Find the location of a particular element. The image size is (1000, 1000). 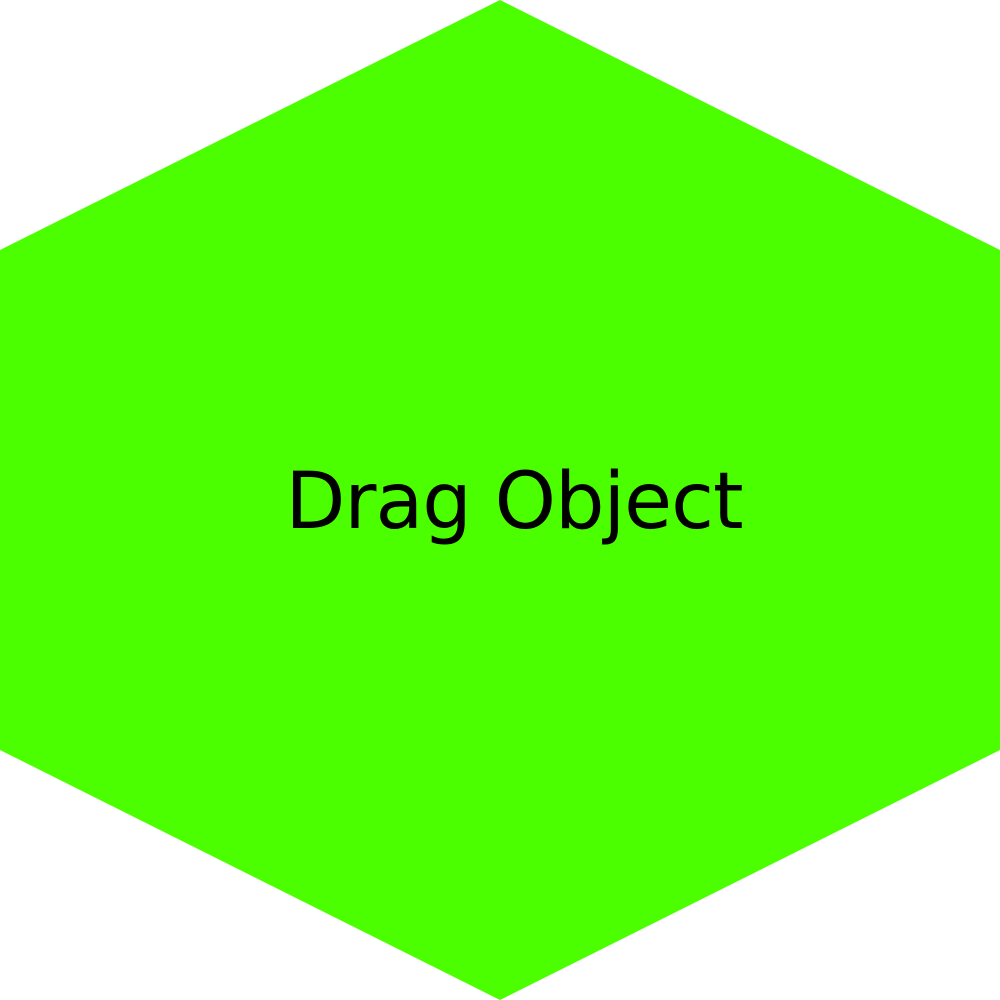

drag-object-label: Drag Object is located at coordinates (514, 502).